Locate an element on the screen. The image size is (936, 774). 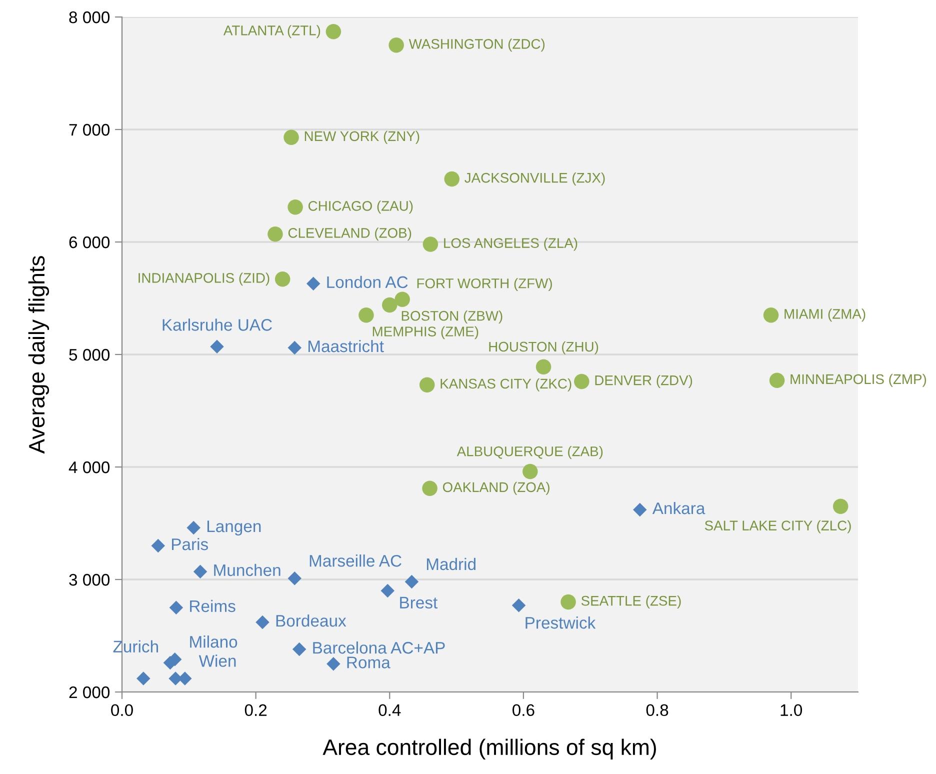
data-label: INDIANAPOLIS (ZID) is located at coordinates (204, 279).